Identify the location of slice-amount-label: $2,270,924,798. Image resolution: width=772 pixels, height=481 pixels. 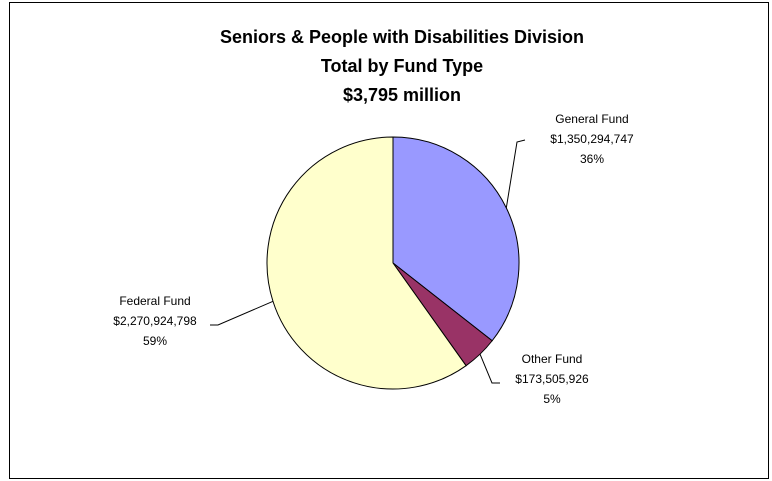
(155, 321).